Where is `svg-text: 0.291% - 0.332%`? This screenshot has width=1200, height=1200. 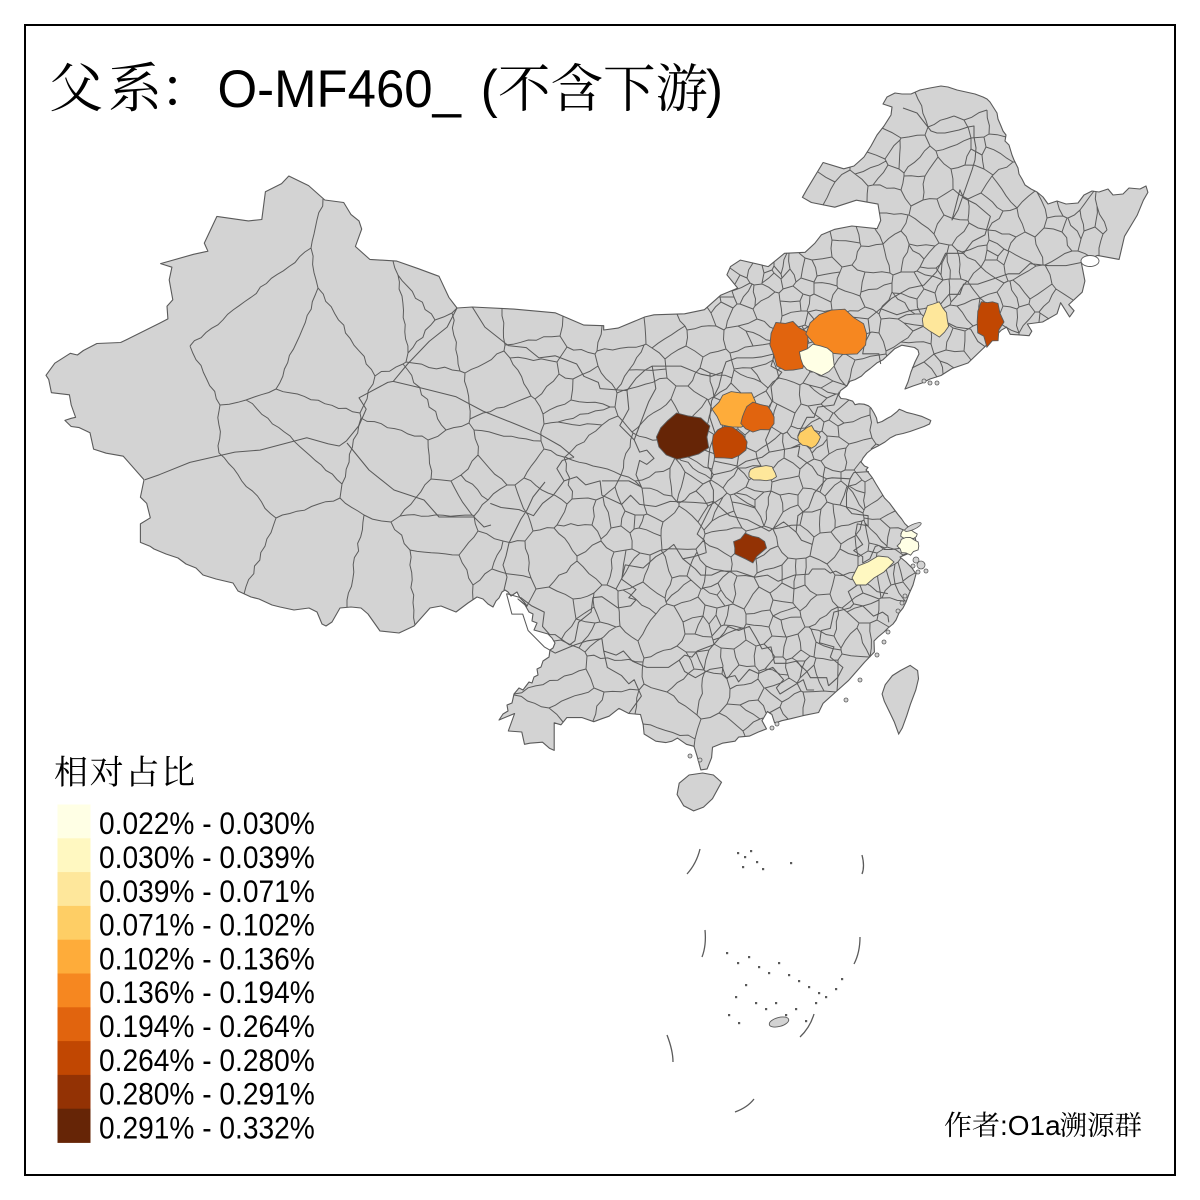 svg-text: 0.291% - 0.332% is located at coordinates (207, 1128).